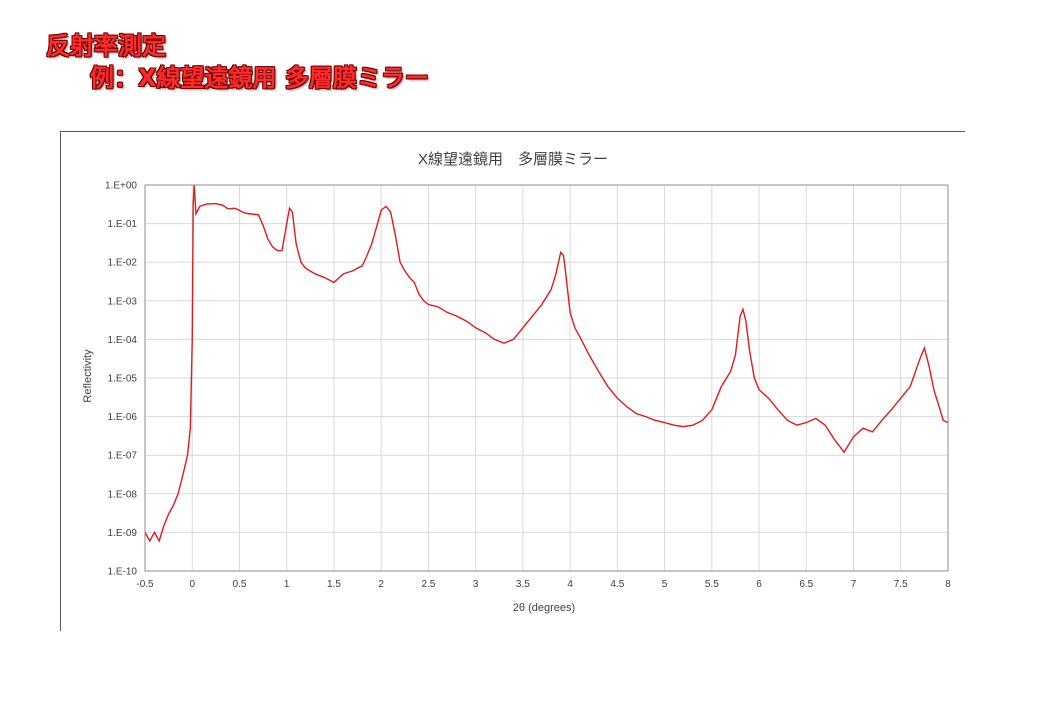 The height and width of the screenshot is (720, 1040). I want to click on x-tick-label: 1.5, so click(334, 584).